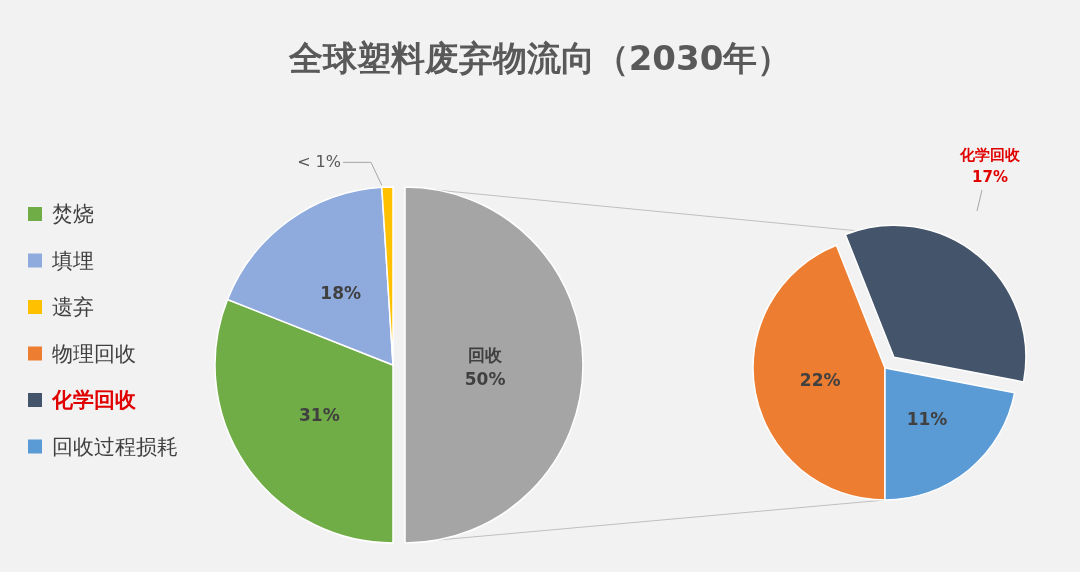  Describe the element at coordinates (485, 379) in the screenshot. I see `data-label: 50%` at that location.